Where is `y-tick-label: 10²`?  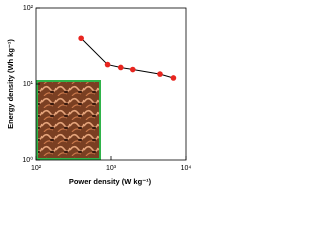 y-tick-label: 10² is located at coordinates (28, 8).